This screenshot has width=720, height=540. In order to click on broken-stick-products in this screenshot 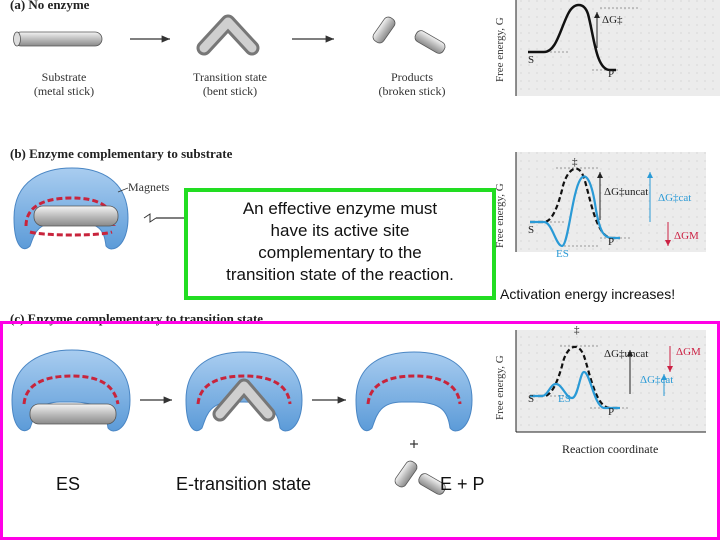, I will do `click(409, 35)`.